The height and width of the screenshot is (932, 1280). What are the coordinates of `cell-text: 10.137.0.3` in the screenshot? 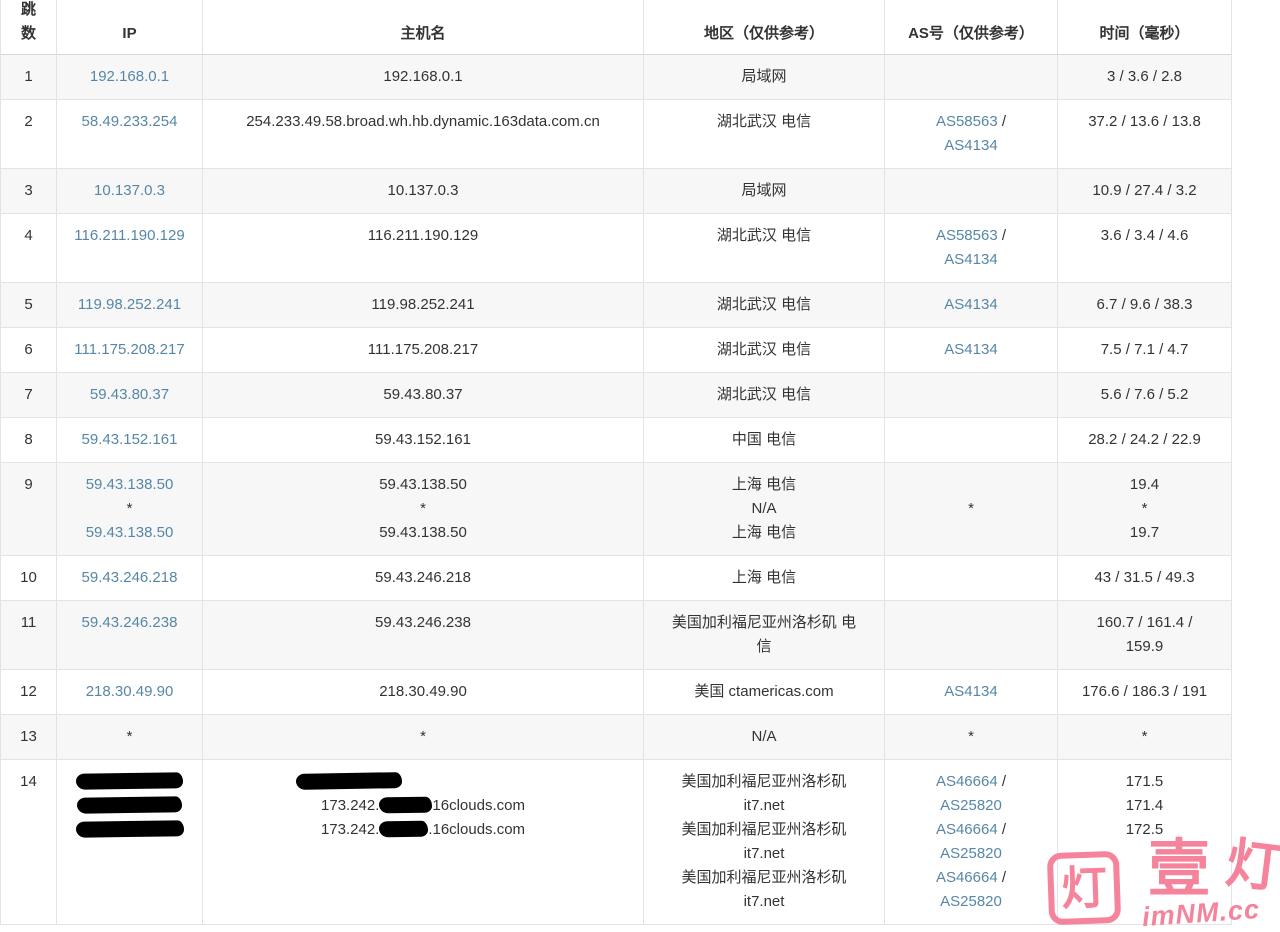 It's located at (423, 190).